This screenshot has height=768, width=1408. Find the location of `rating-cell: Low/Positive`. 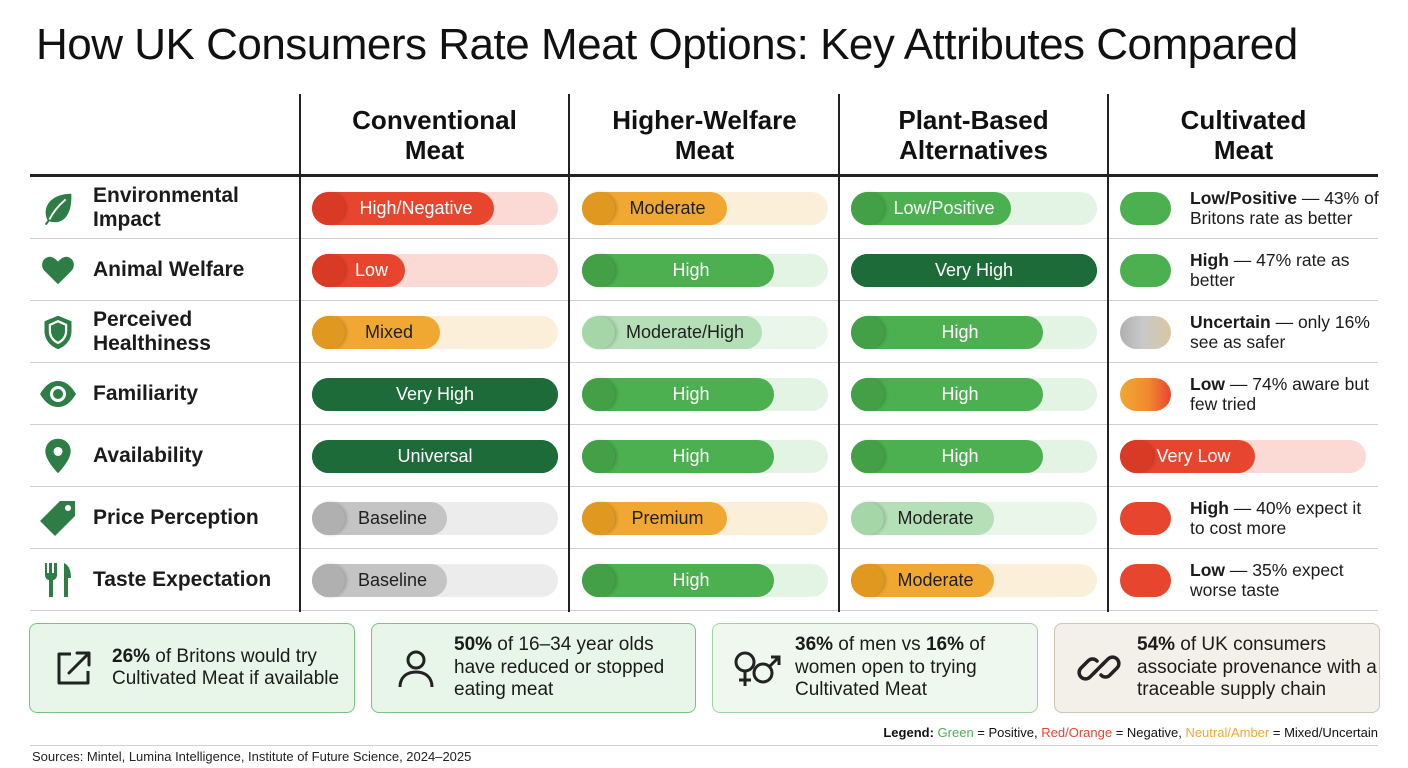

rating-cell: Low/Positive is located at coordinates (973, 208).